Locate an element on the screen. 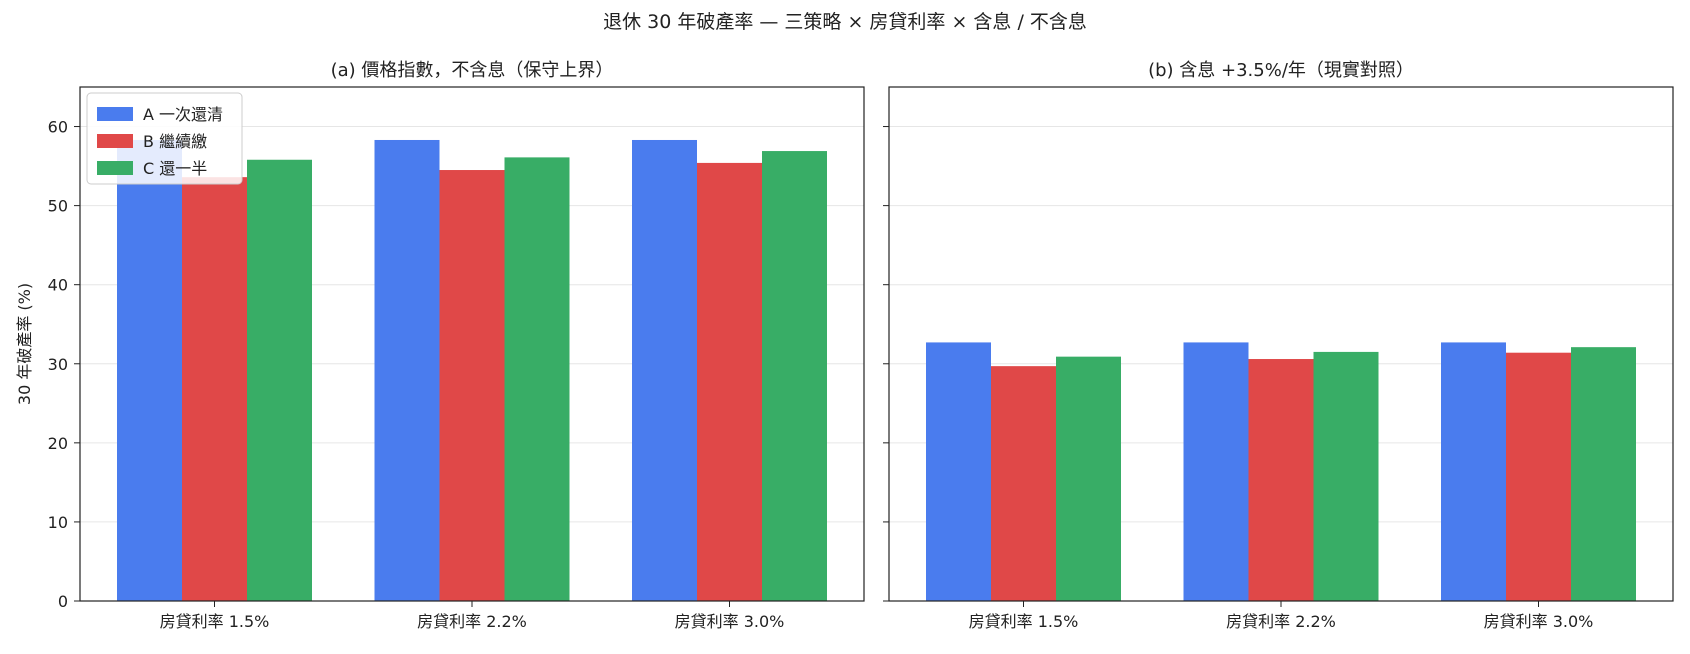  panel-title-1: (b) 含息 +3.5%/年（現實對照） is located at coordinates (1281, 70).